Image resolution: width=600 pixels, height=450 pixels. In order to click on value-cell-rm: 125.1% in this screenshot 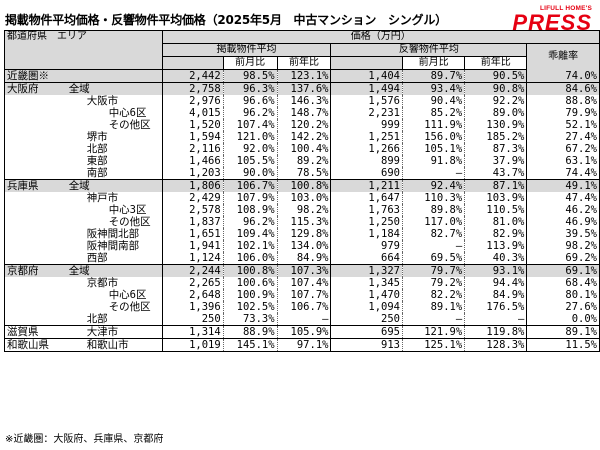, I will do `click(433, 345)`.